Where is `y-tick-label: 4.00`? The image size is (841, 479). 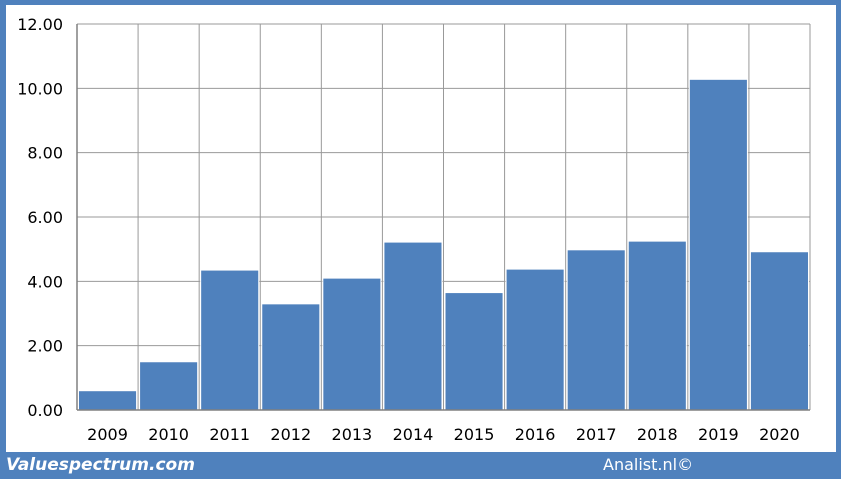 y-tick-label: 4.00 is located at coordinates (45, 281).